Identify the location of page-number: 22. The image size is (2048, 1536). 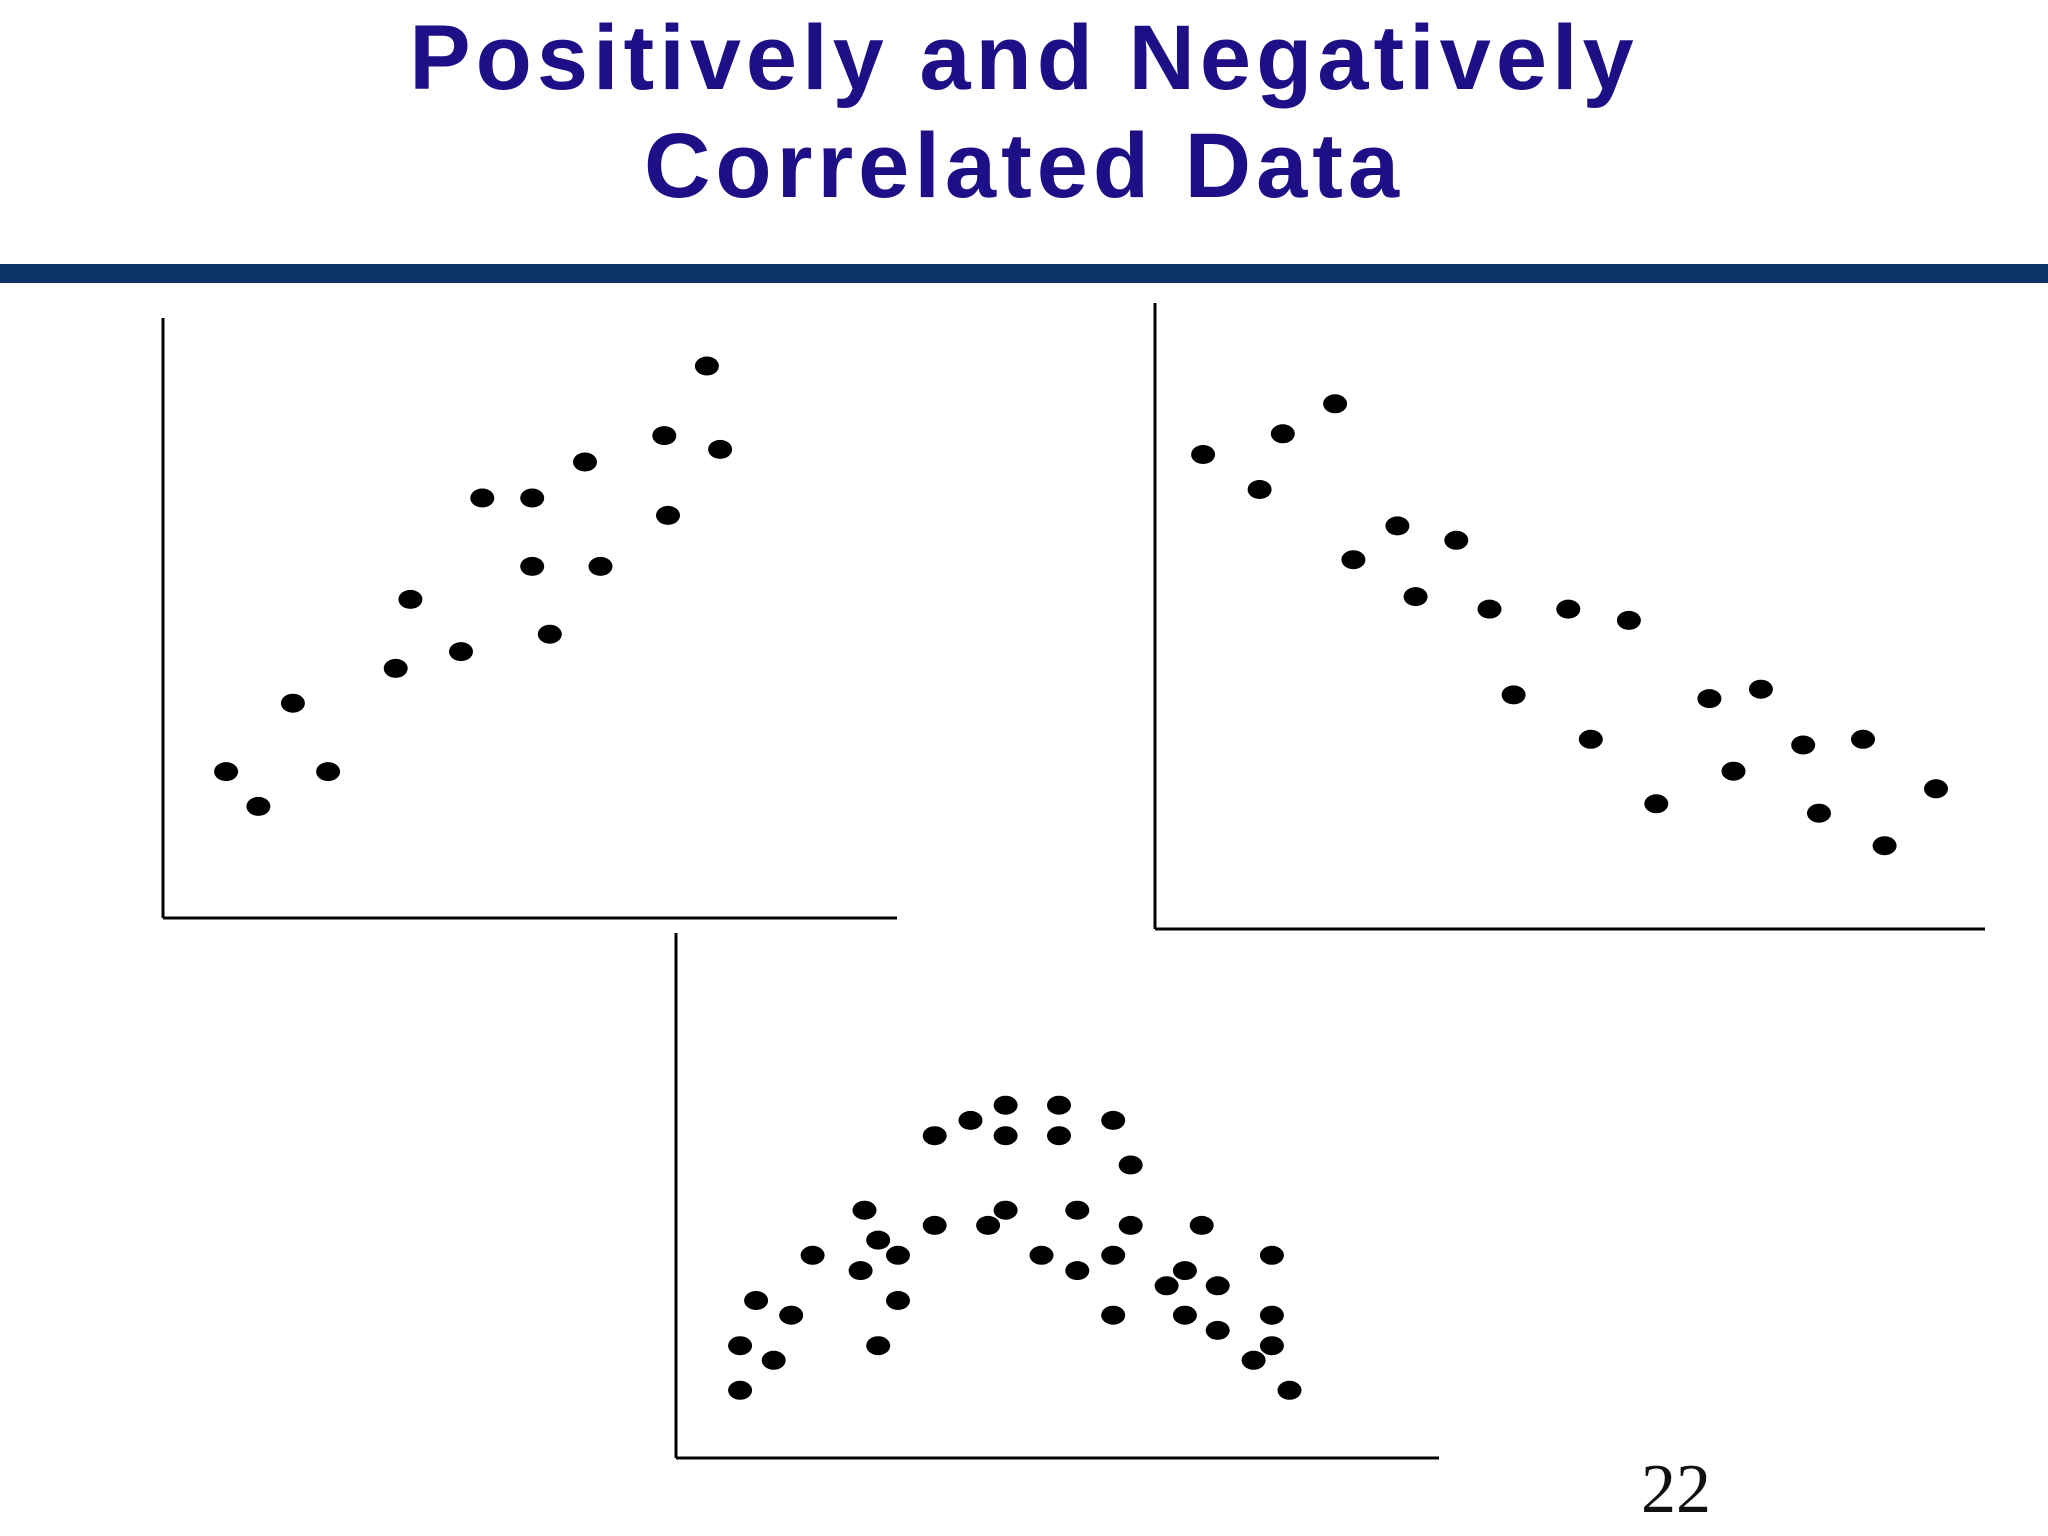
(1676, 1489).